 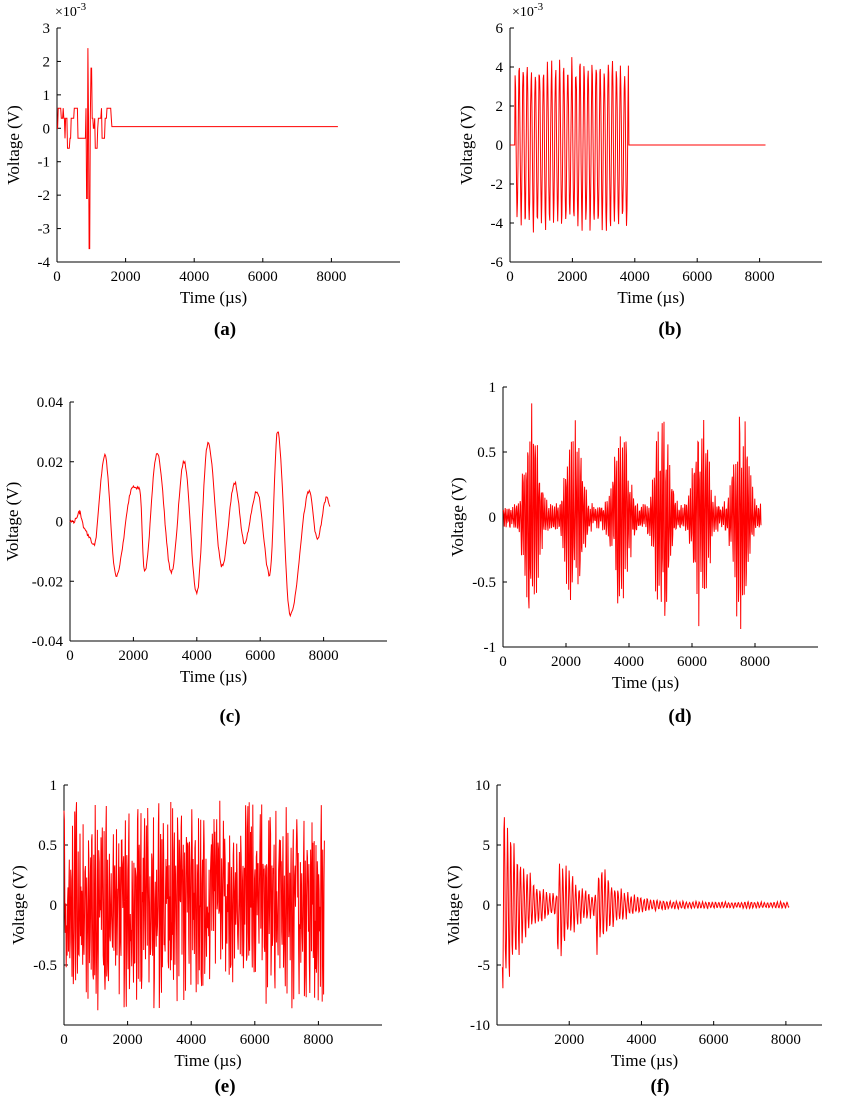 I want to click on y-tick-label: 6, so click(x=500, y=29).